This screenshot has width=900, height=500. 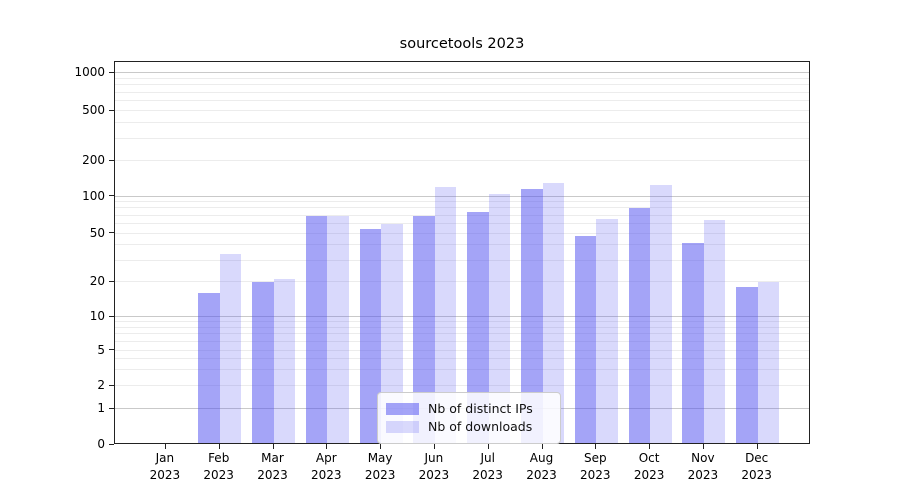 What do you see at coordinates (553, 313) in the screenshot?
I see `bar-downloads-aug` at bounding box center [553, 313].